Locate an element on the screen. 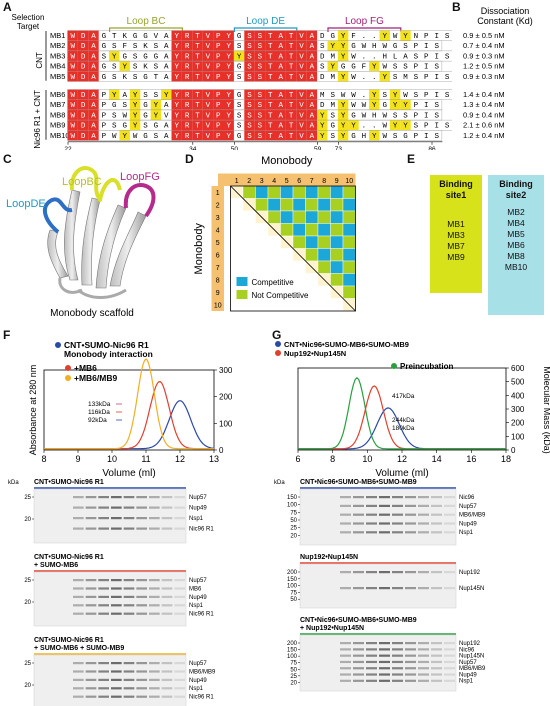 The height and width of the screenshot is (706, 550). g-mw-tick: 200 is located at coordinates (292, 644).